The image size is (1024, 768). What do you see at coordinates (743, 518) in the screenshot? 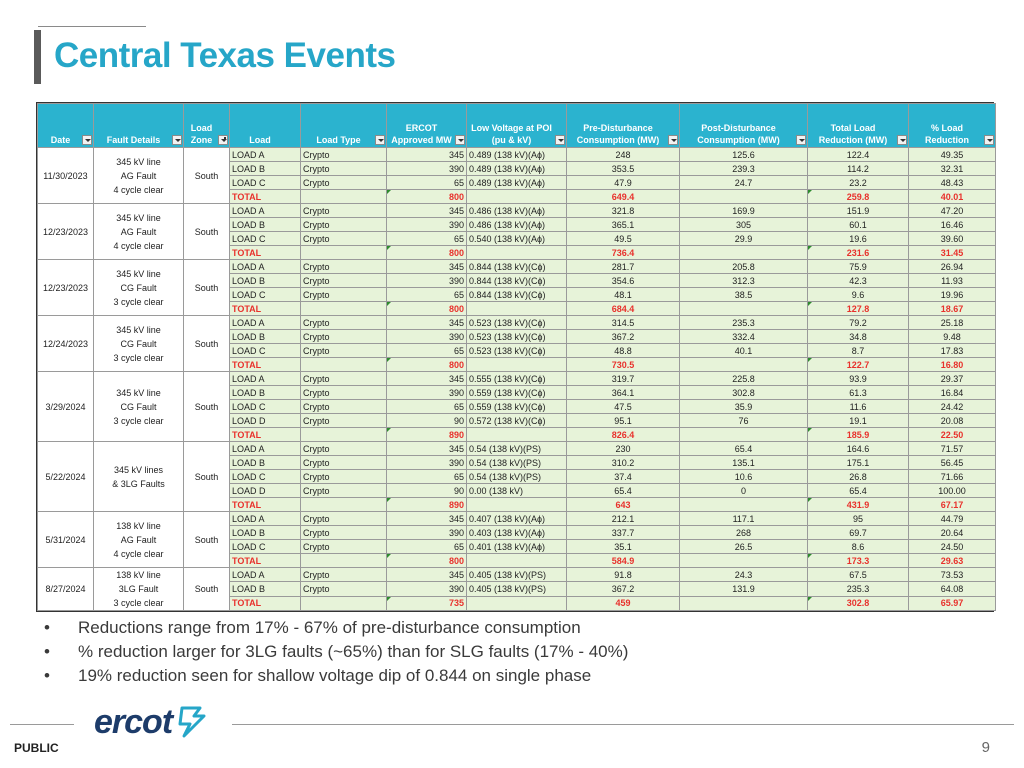
I see `table-cell: 117.1` at bounding box center [743, 518].